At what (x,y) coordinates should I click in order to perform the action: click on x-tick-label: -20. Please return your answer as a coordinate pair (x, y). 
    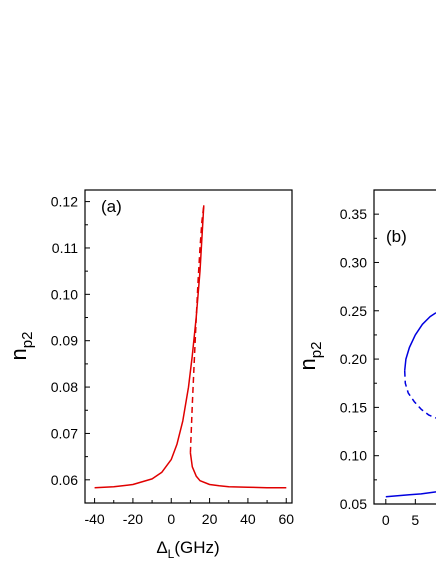
    Looking at the image, I should click on (133, 519).